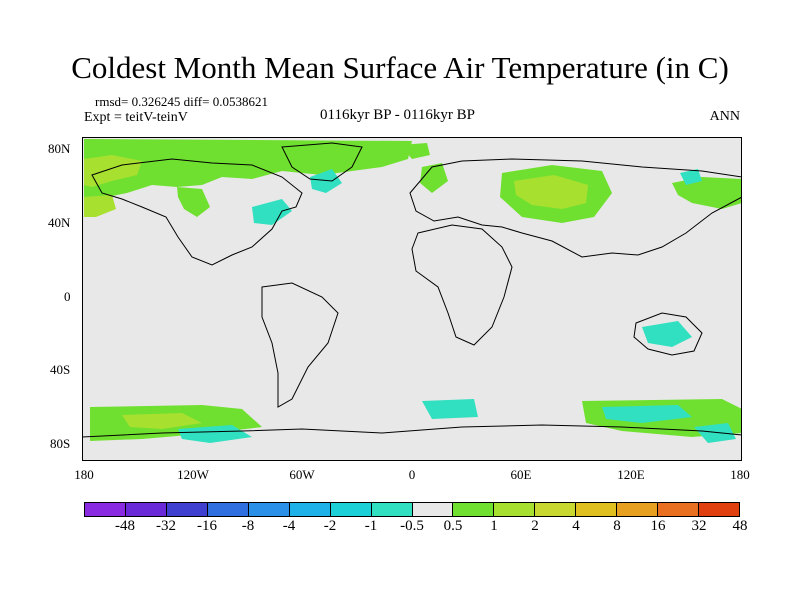 This screenshot has width=800, height=600. I want to click on coastline-greenland, so click(322, 162).